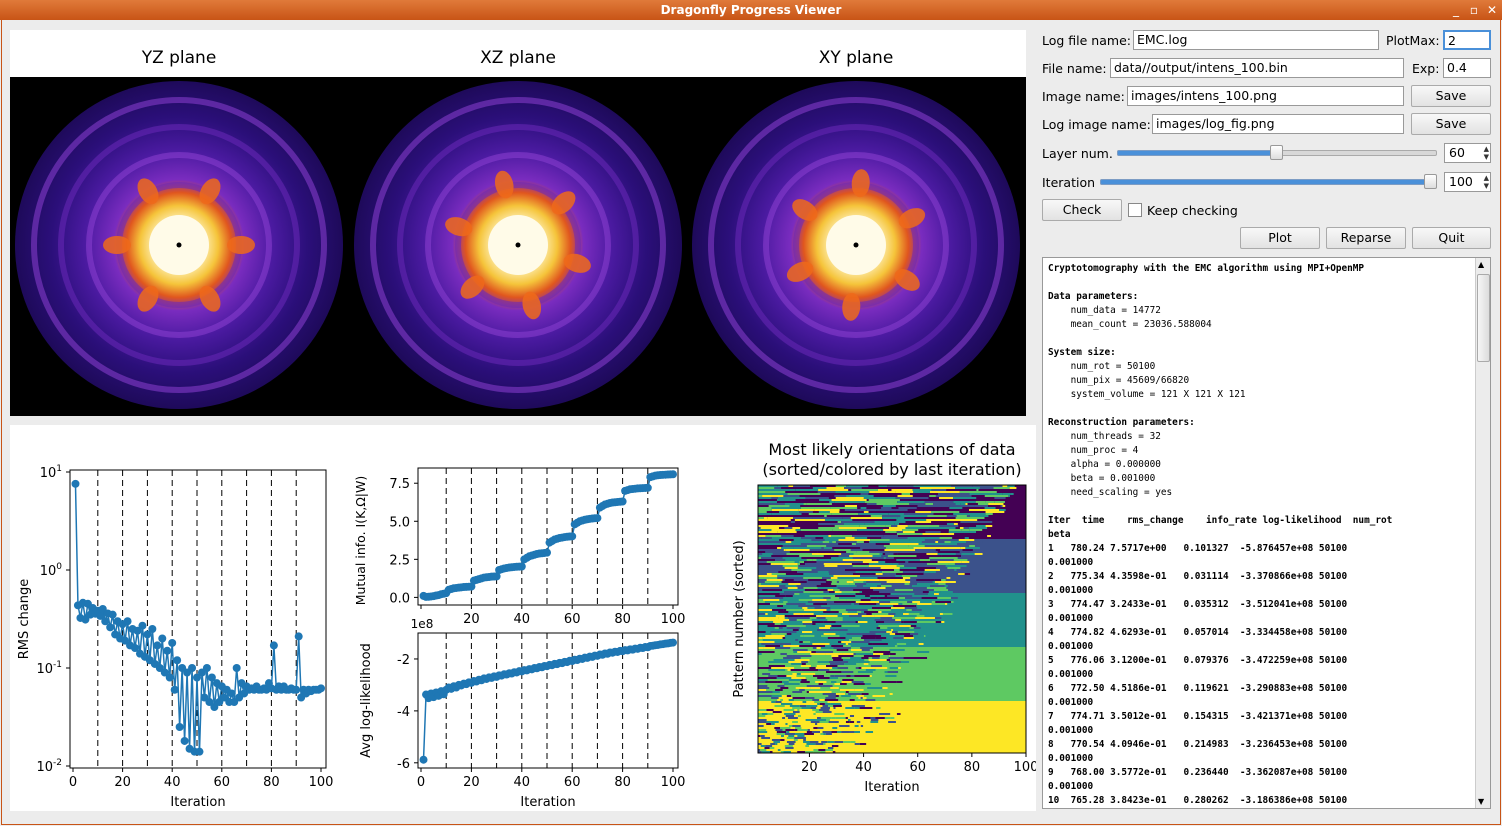 The height and width of the screenshot is (826, 1502). What do you see at coordinates (1451, 124) in the screenshot?
I see `save-log-image-button: Save` at bounding box center [1451, 124].